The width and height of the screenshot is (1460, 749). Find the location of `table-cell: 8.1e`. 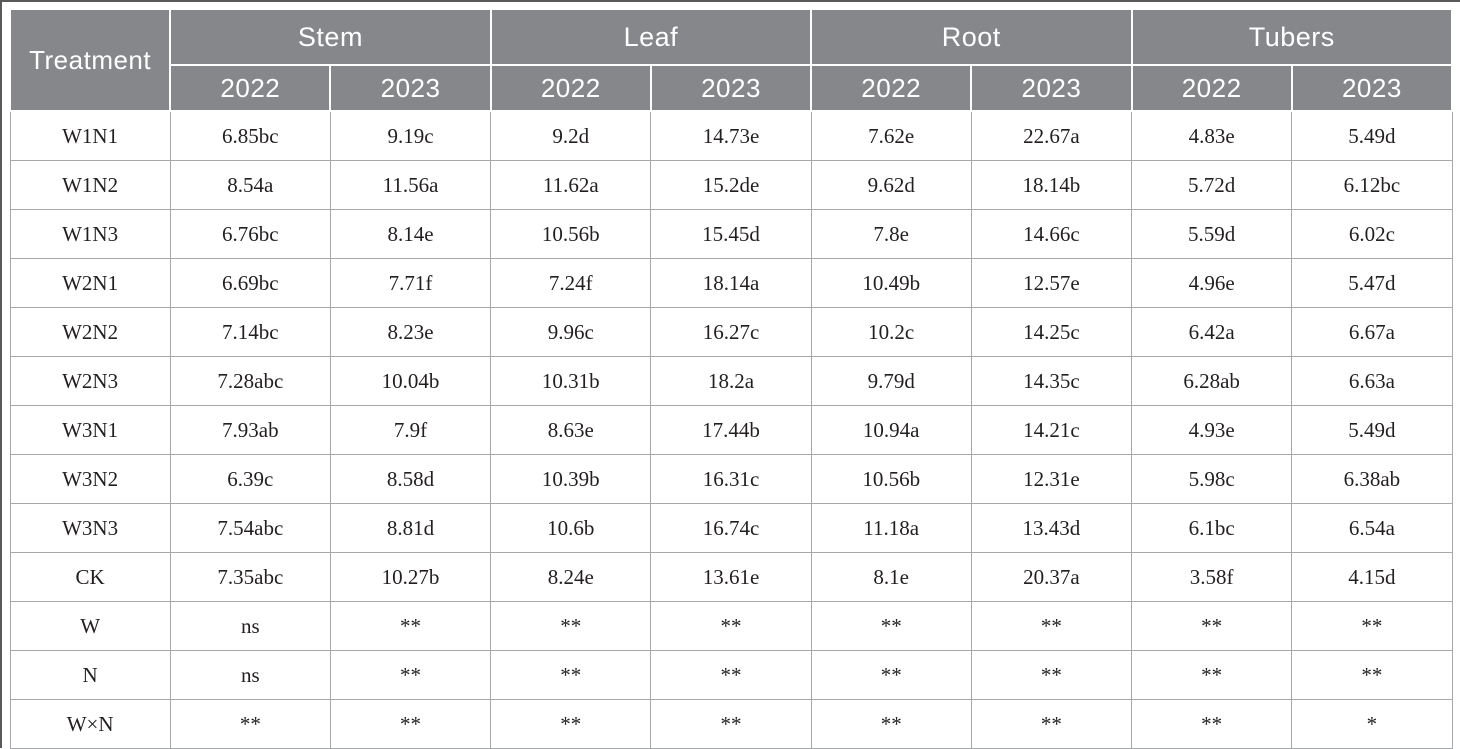

table-cell: 8.1e is located at coordinates (891, 577).